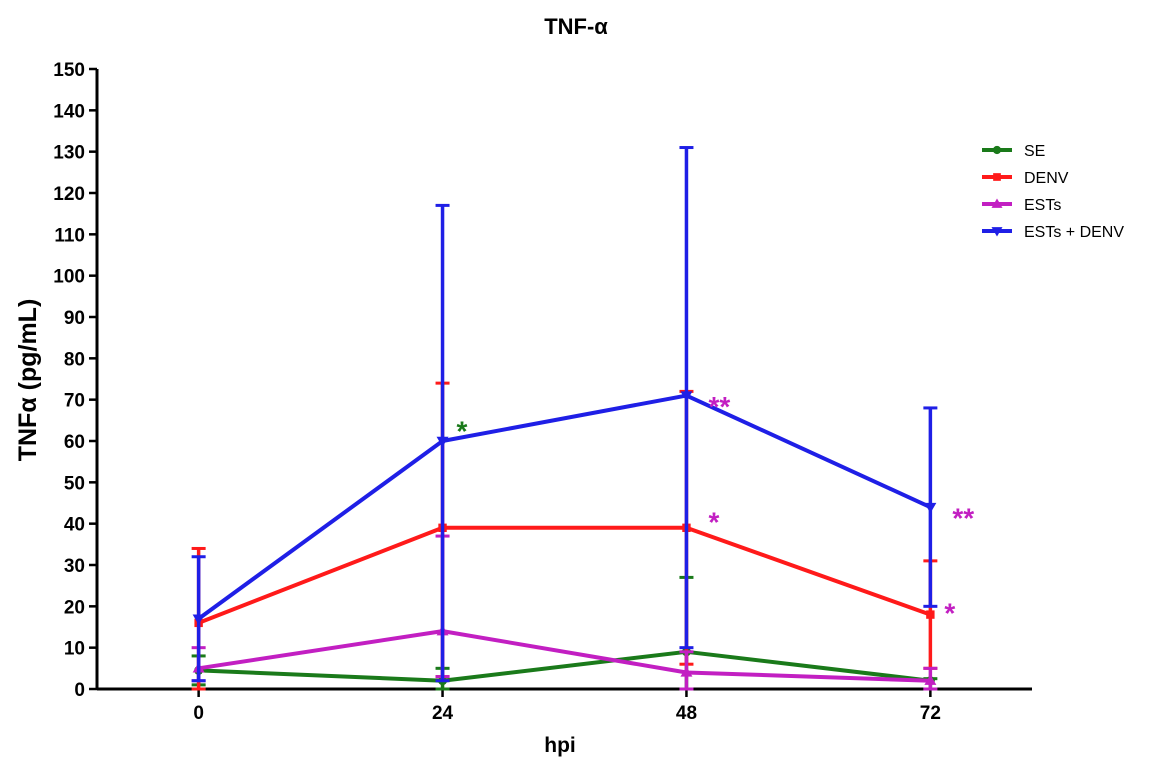 This screenshot has height=759, width=1151. I want to click on x-tick-label: 24, so click(443, 713).